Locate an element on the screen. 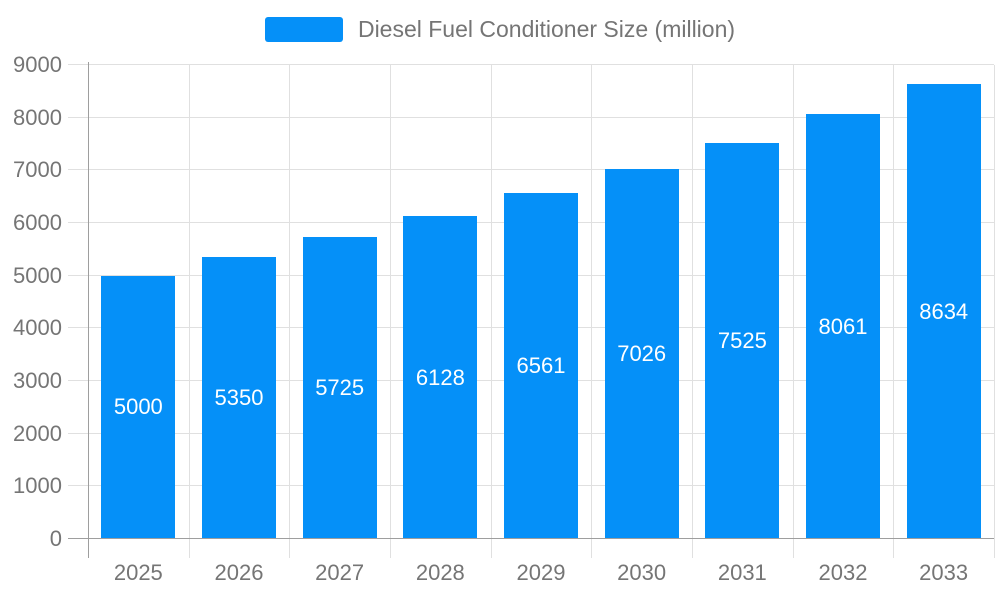 This screenshot has height=600, width=1000. bar-cell: 8634 is located at coordinates (943, 302).